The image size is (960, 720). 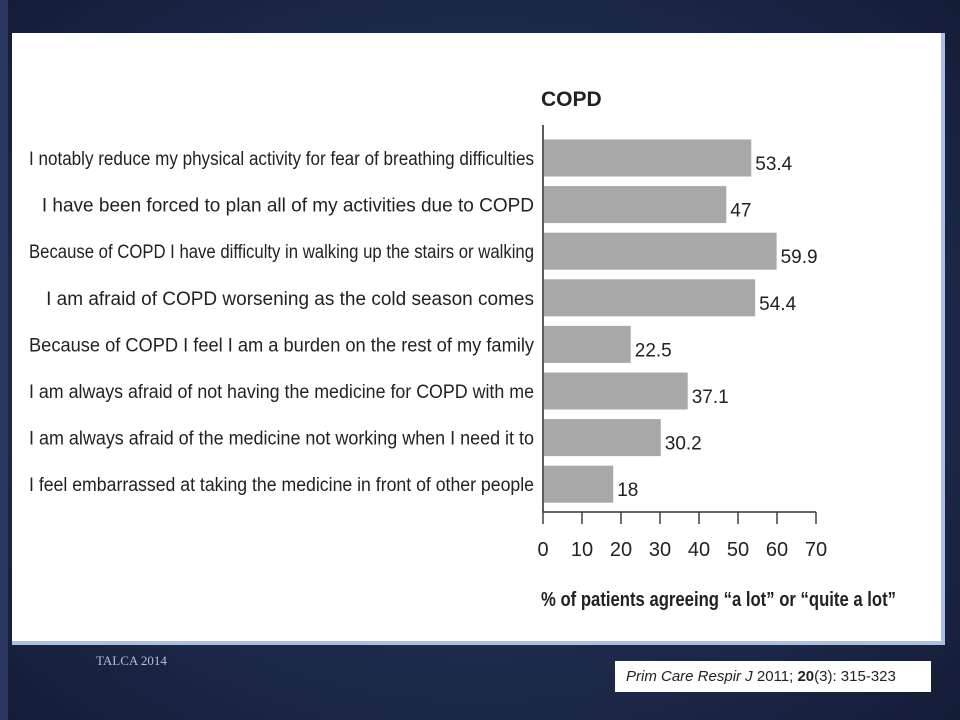 I want to click on value-label: 37.1, so click(x=710, y=397).